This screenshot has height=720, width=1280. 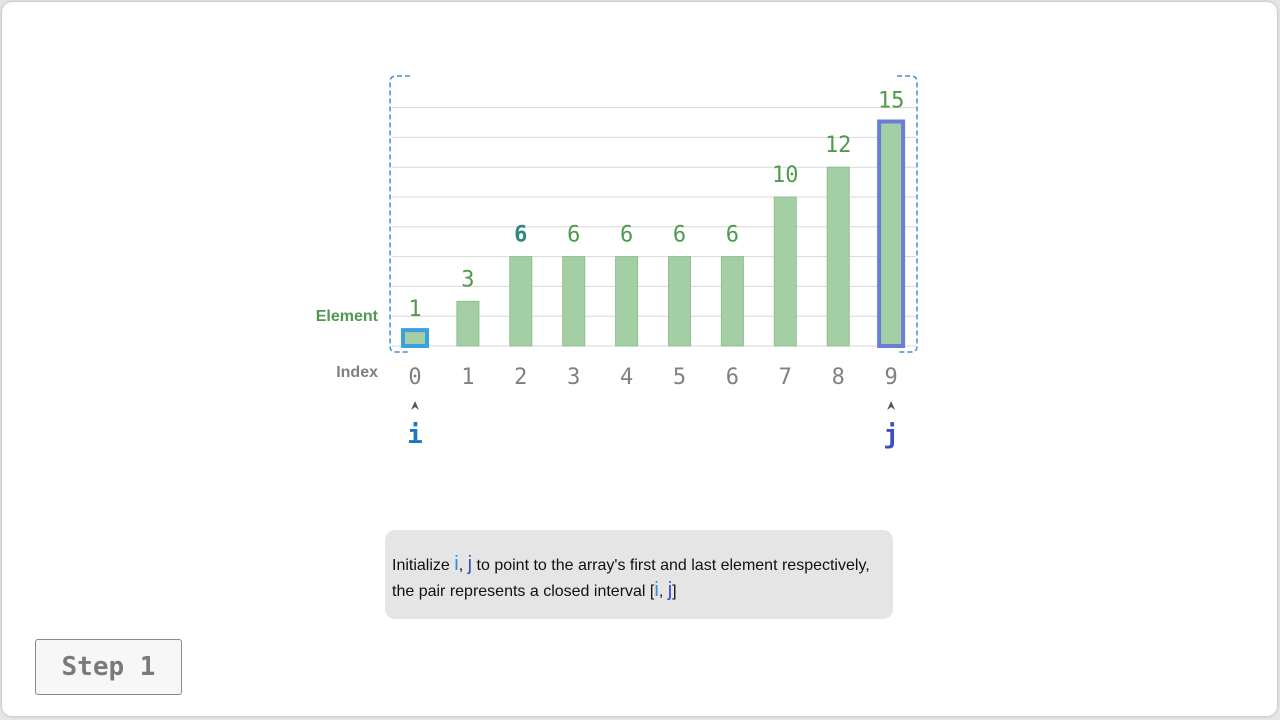 What do you see at coordinates (421, 565) in the screenshot?
I see `caption-line1-prefix: Initialize` at bounding box center [421, 565].